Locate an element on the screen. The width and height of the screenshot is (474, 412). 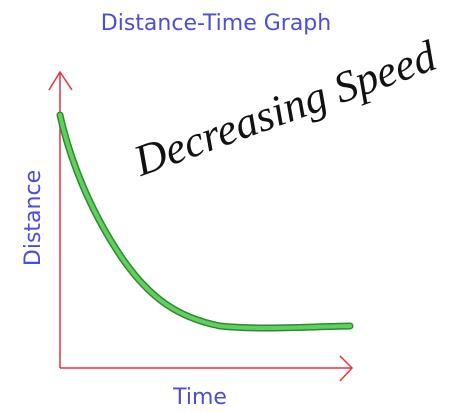
title: Distance-Time Graph is located at coordinates (216, 23).